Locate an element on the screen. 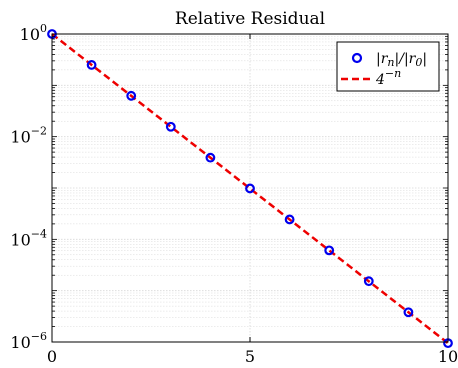 The image size is (458, 368). y-tick-label: 10⁻² is located at coordinates (28, 136).